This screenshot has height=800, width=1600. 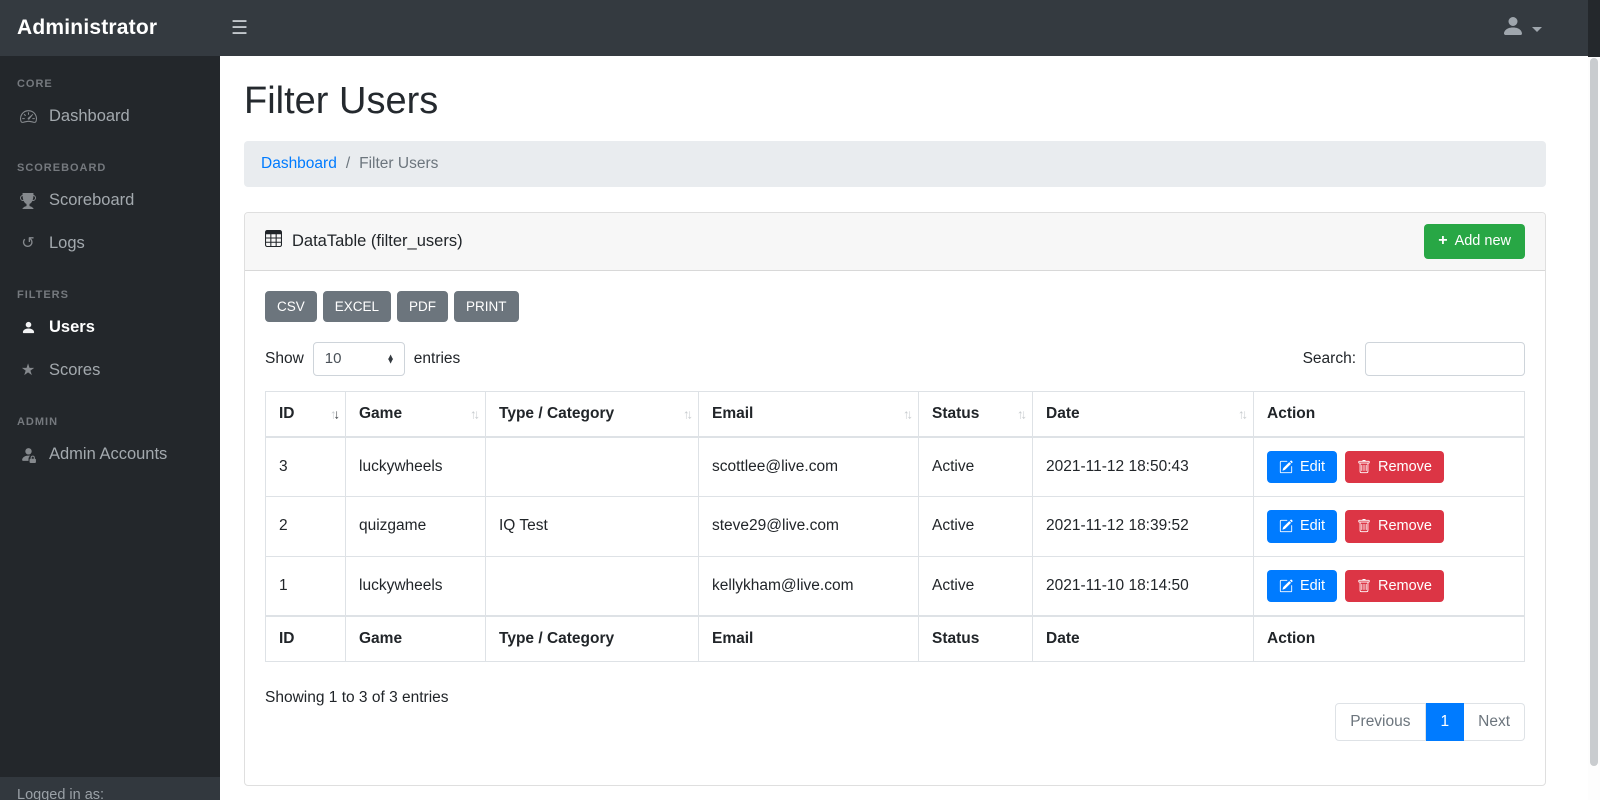 I want to click on breadcrumb-dashboard-link: Dashboard, so click(x=299, y=163).